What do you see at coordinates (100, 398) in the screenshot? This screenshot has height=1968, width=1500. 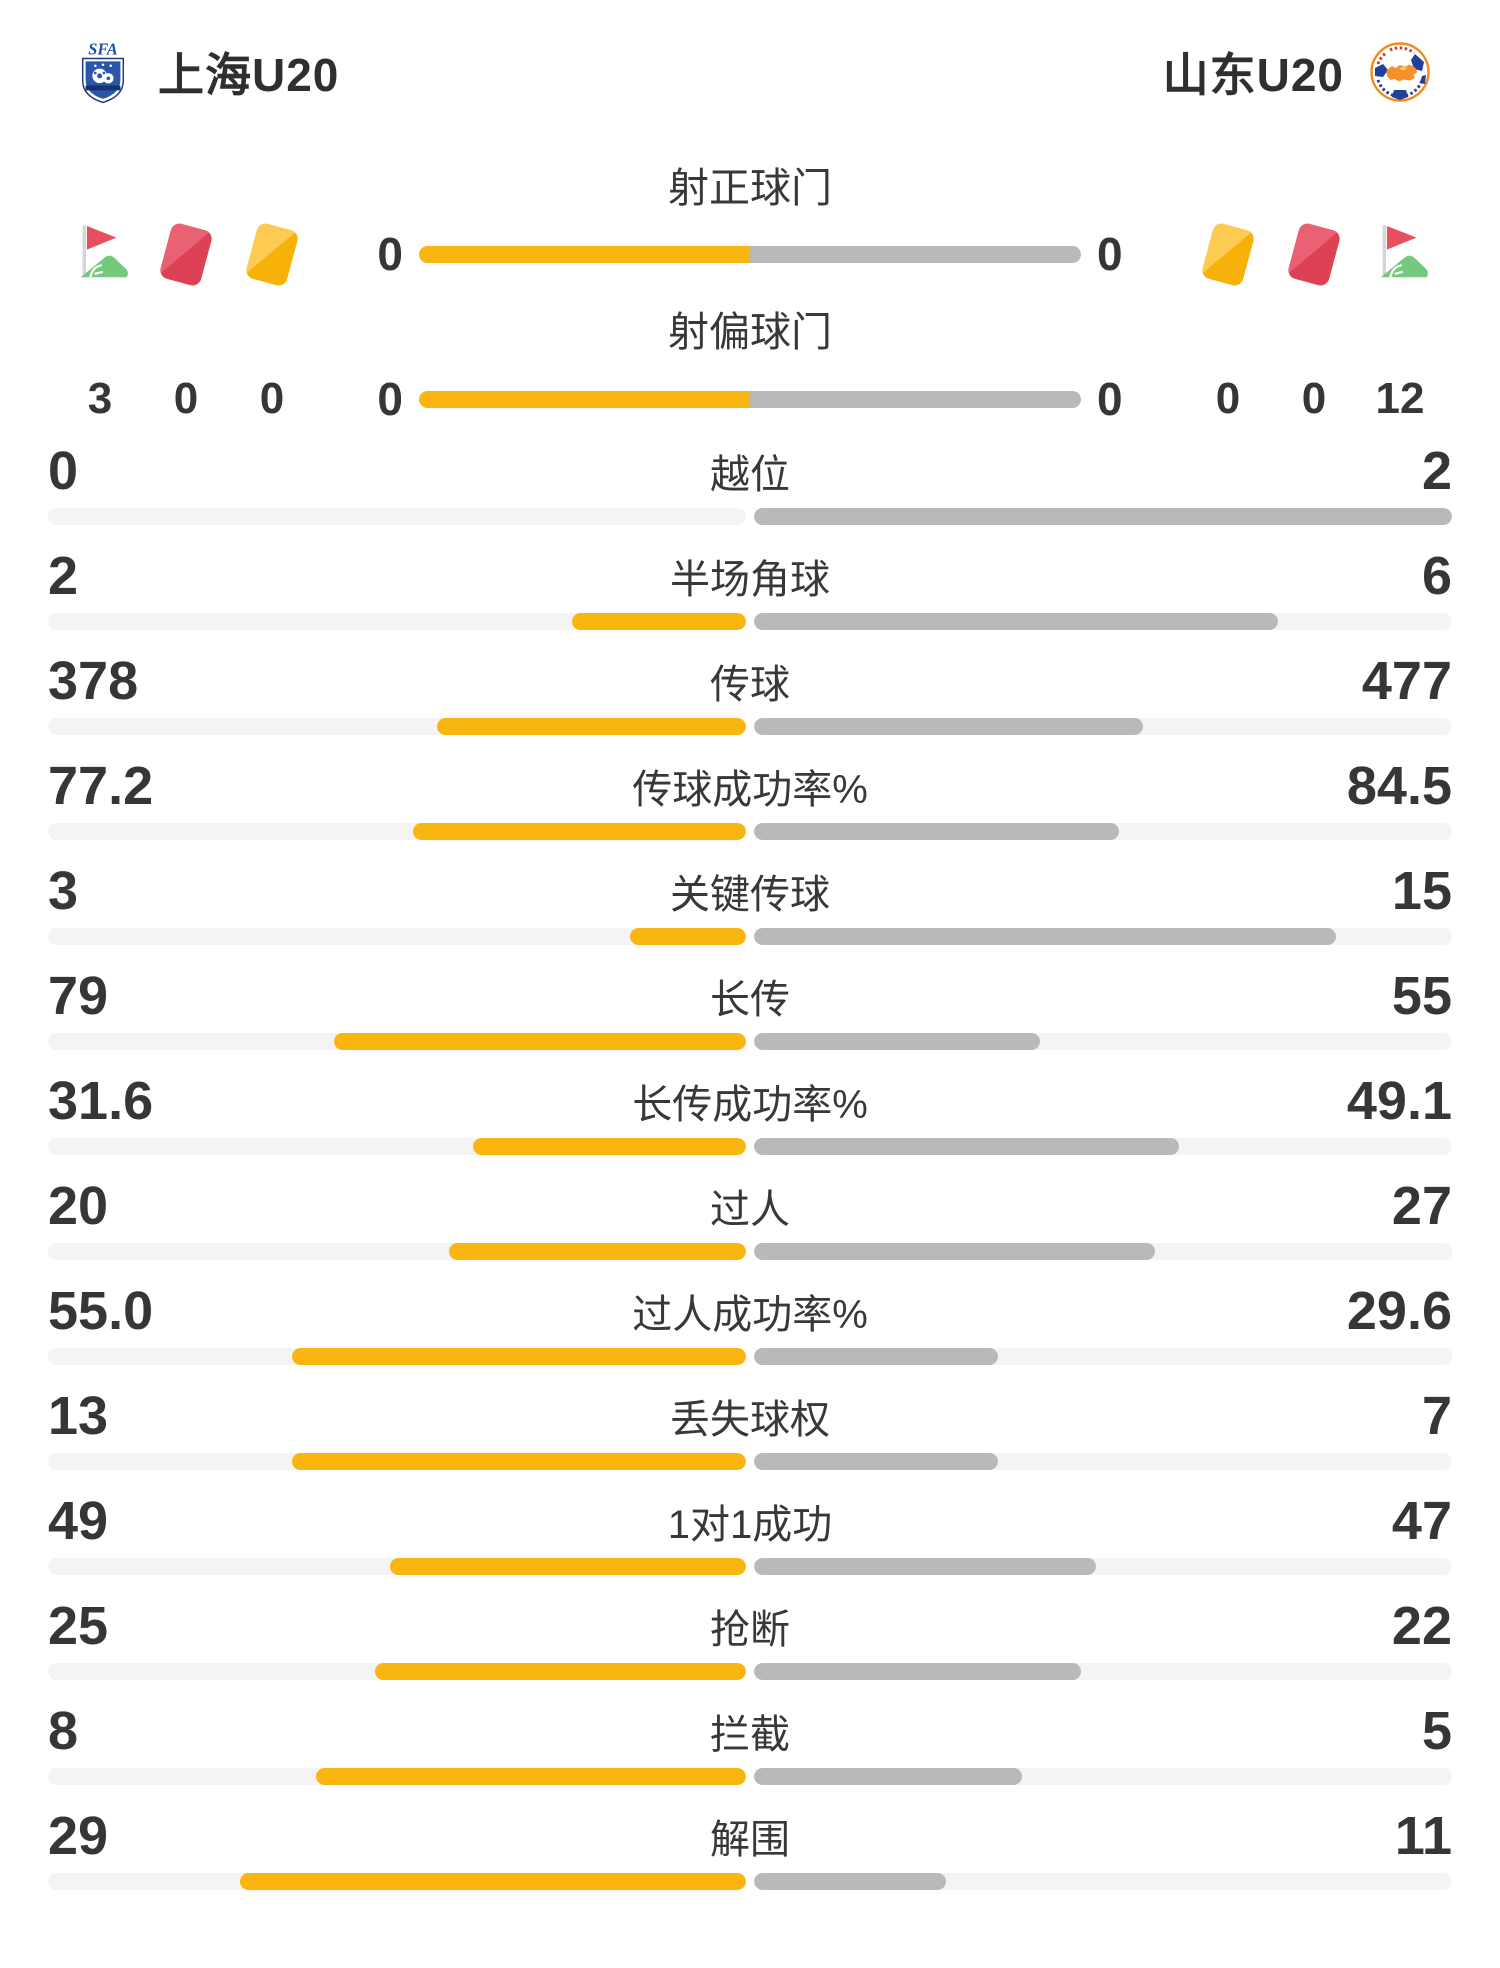 I see `home-corner-count: 3` at bounding box center [100, 398].